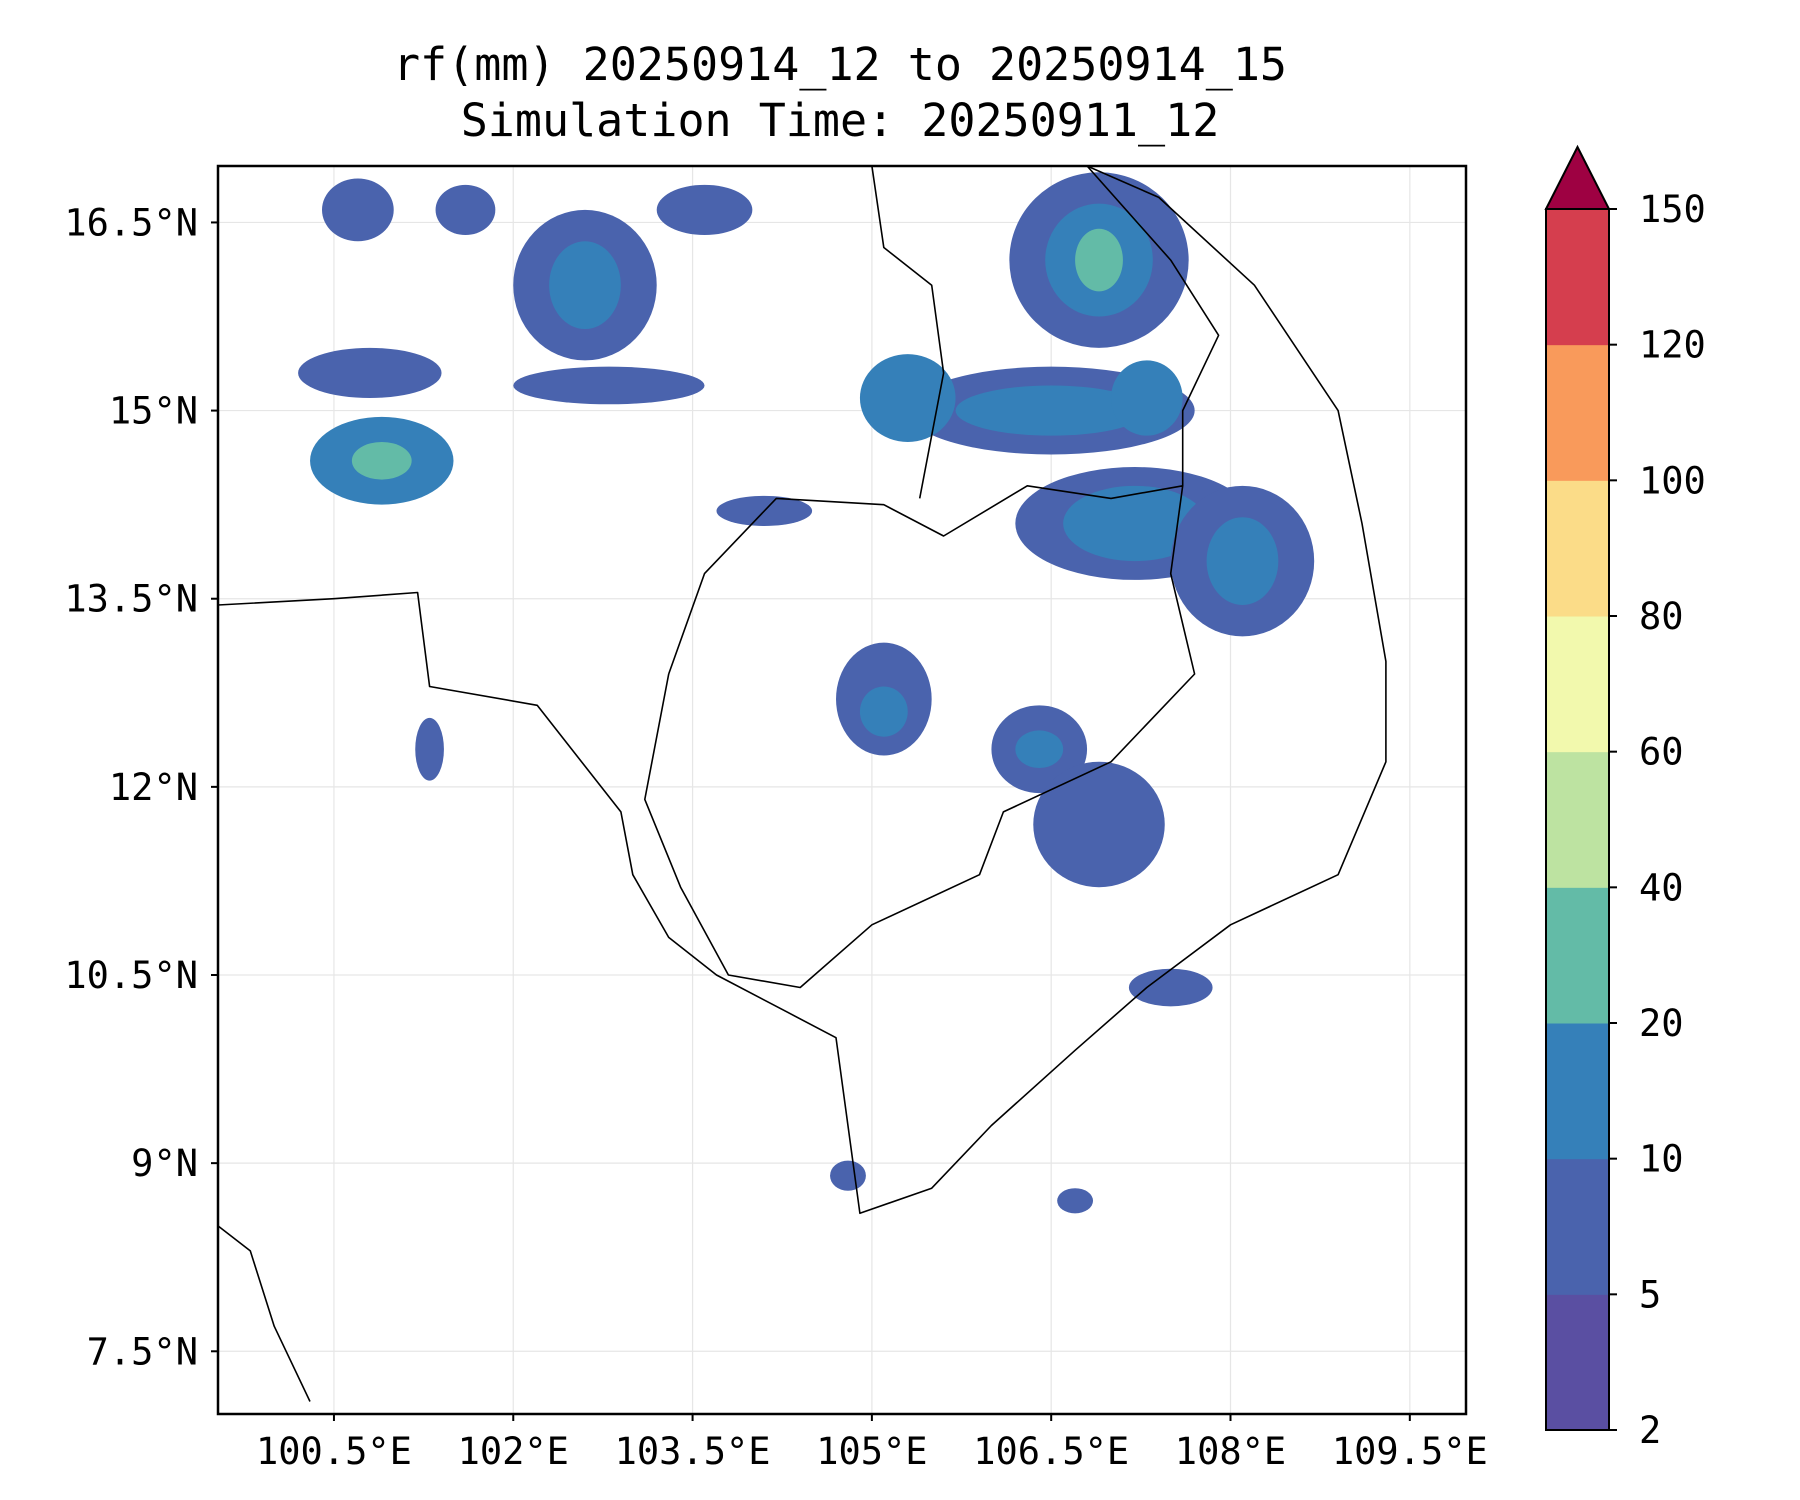 The height and width of the screenshot is (1500, 1800). What do you see at coordinates (142, 1351) in the screenshot?
I see `y-tick-label-0: 7.5°N` at bounding box center [142, 1351].